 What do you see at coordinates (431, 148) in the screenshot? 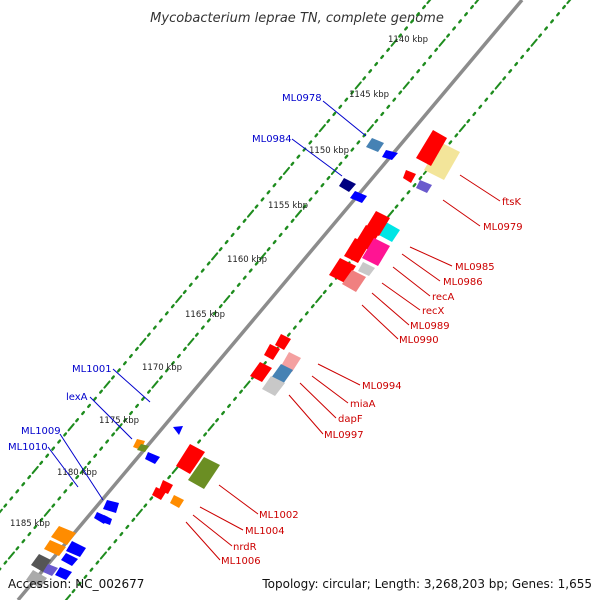
I see `gene-ftsK-arrow` at bounding box center [431, 148].